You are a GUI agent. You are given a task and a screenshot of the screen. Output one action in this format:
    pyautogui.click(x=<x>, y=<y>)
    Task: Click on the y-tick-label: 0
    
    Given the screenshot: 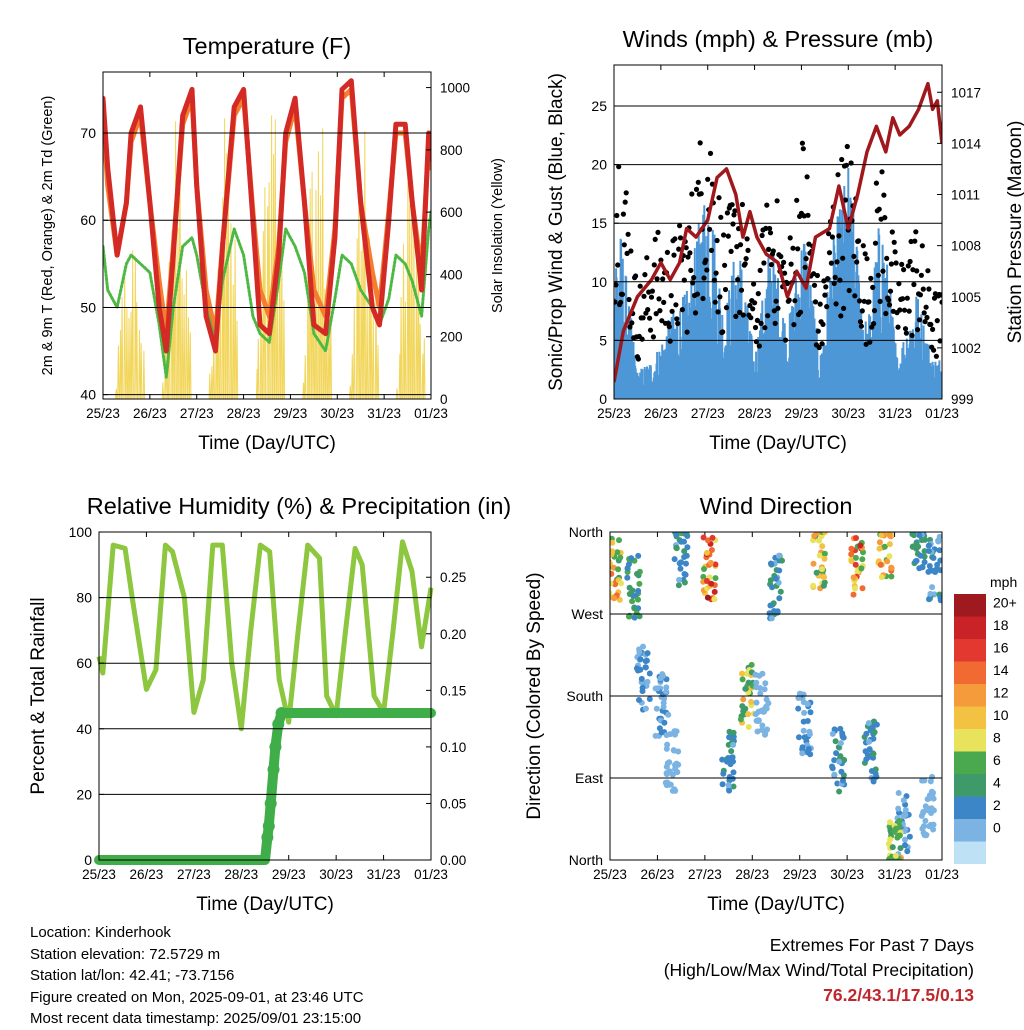 What is the action you would take?
    pyautogui.click(x=603, y=399)
    